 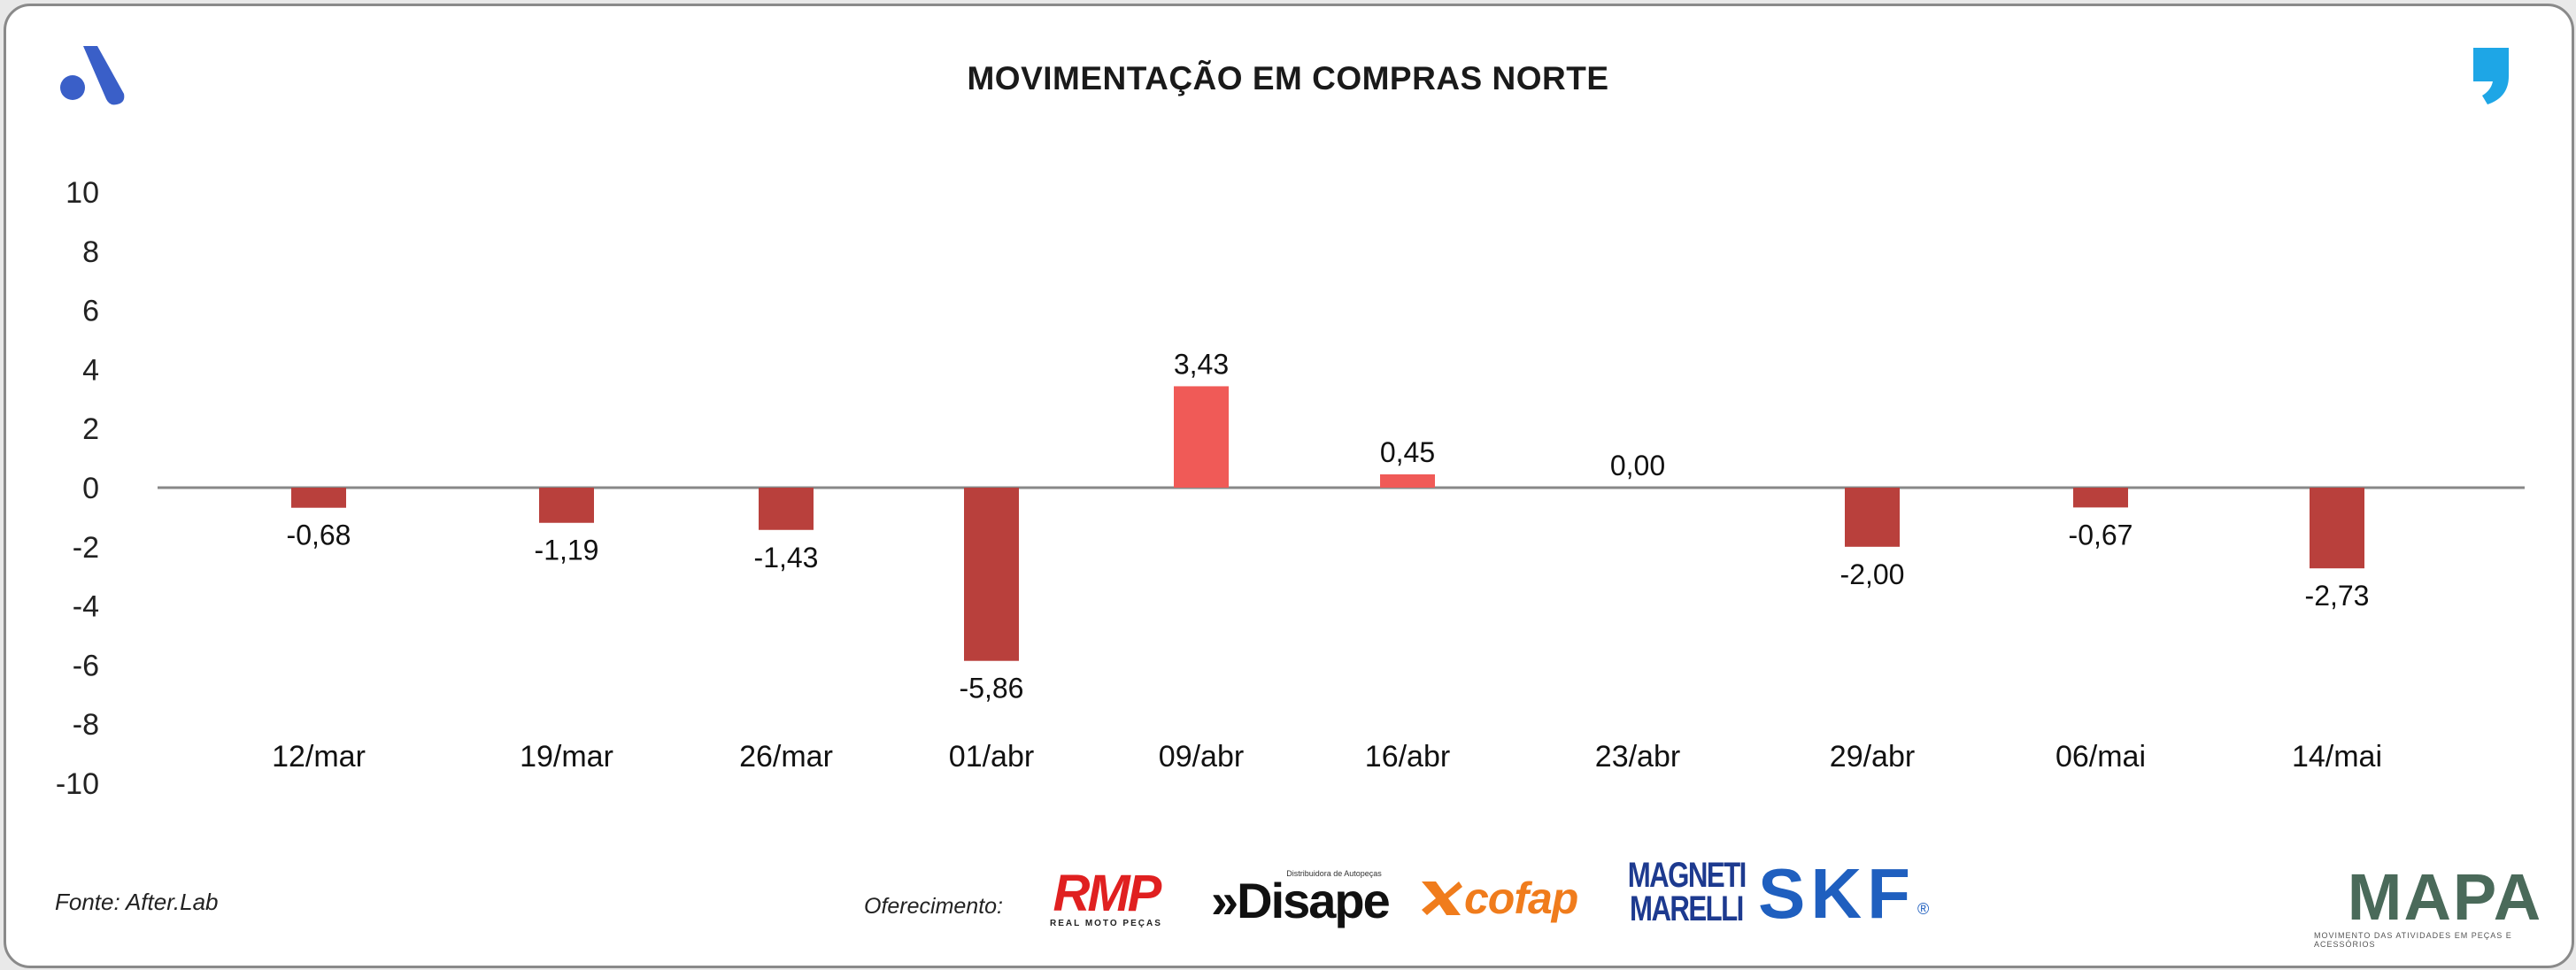 I want to click on data-label: -2,73, so click(x=2337, y=596).